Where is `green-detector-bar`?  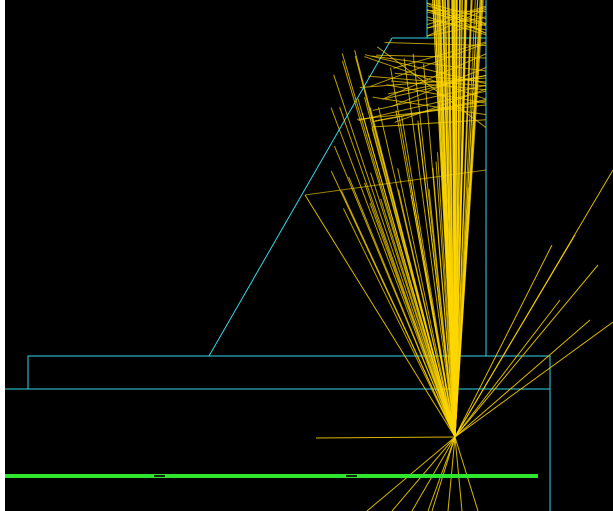 green-detector-bar is located at coordinates (271, 476).